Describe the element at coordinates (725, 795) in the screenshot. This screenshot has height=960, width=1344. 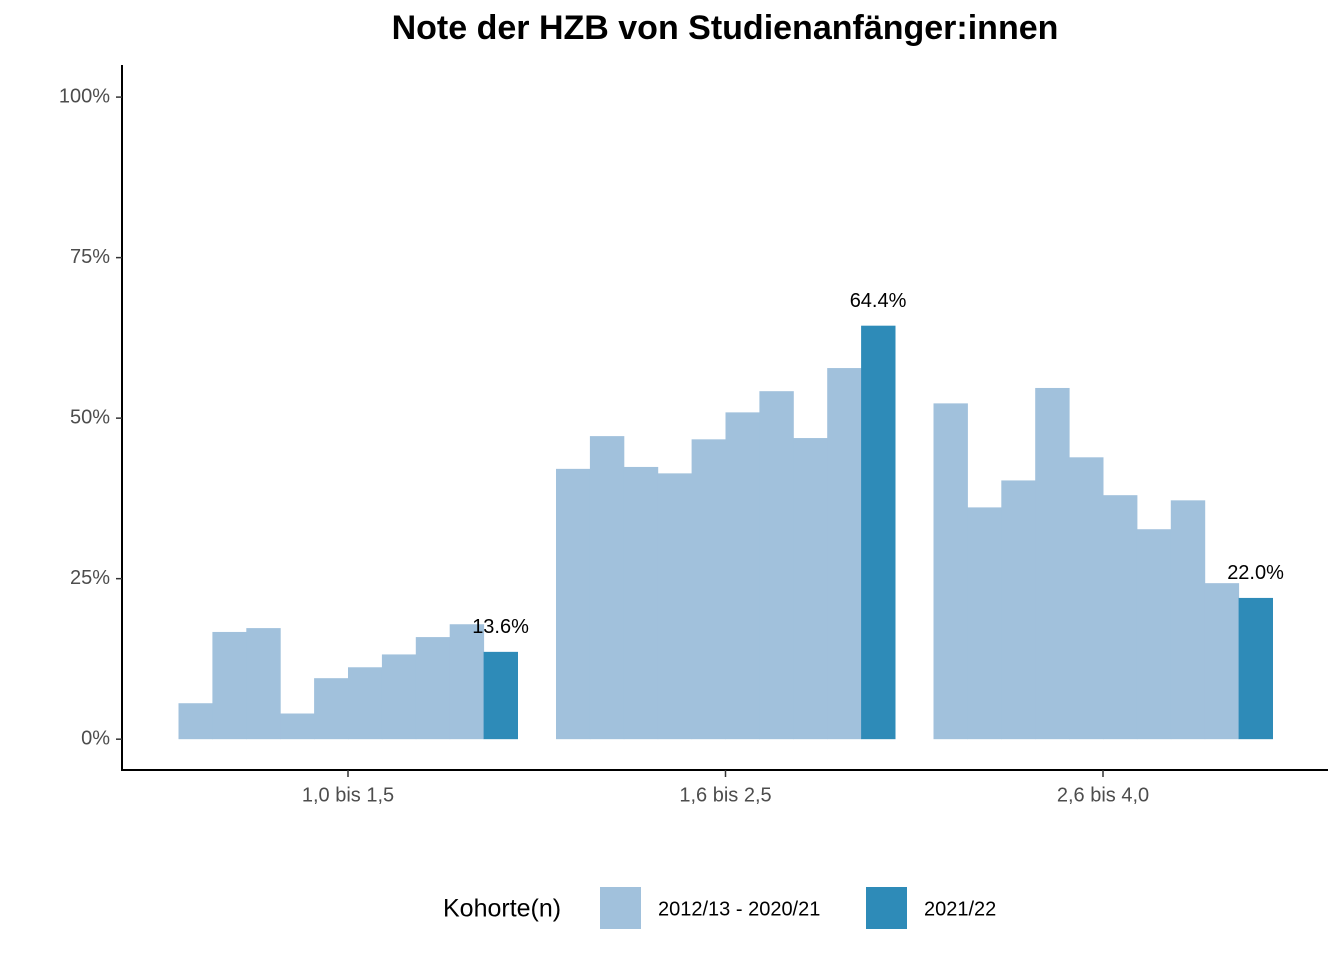
I see `x-tick-label: 1,6 bis 2,5` at that location.